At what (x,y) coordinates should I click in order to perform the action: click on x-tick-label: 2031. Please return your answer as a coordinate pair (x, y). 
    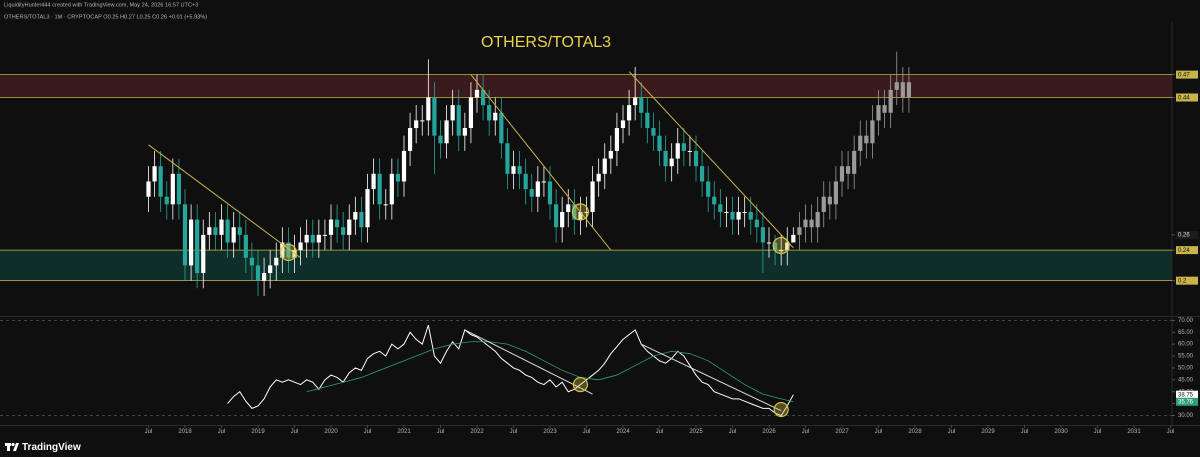
    Looking at the image, I should click on (1134, 432).